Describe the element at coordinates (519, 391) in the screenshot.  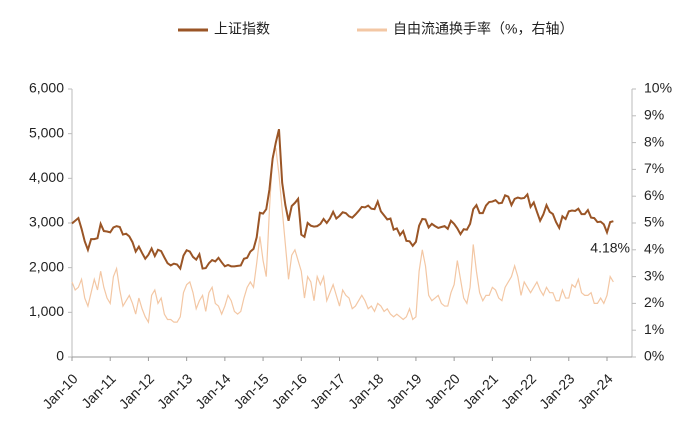
I see `x-tick-label: Jan-22` at that location.